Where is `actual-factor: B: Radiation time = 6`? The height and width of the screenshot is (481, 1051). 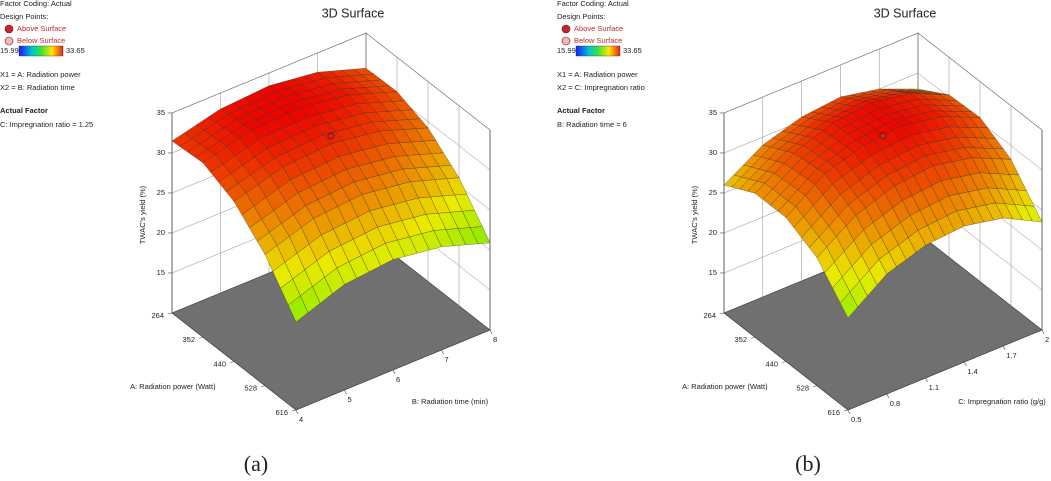
actual-factor: B: Radiation time = 6 is located at coordinates (592, 124).